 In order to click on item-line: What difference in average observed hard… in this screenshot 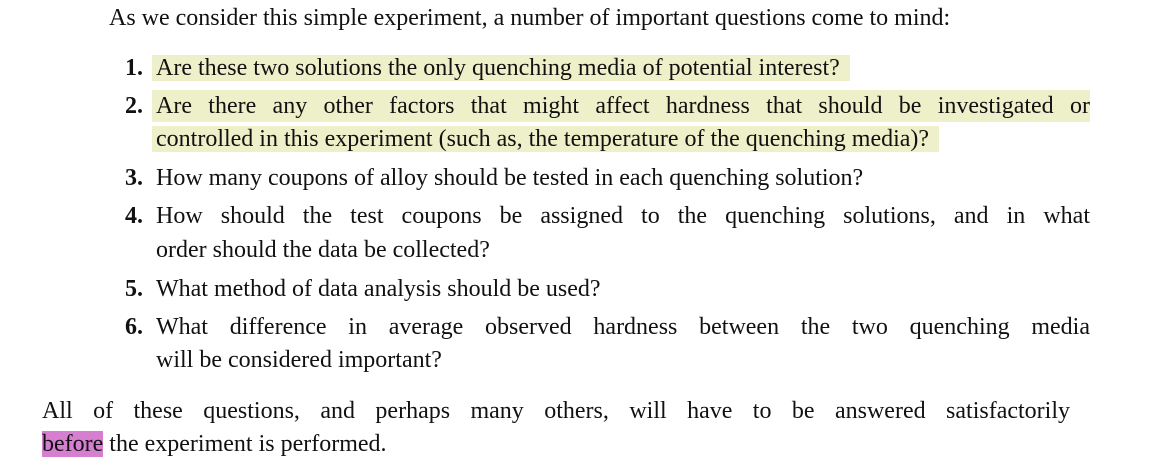, I will do `click(623, 327)`.